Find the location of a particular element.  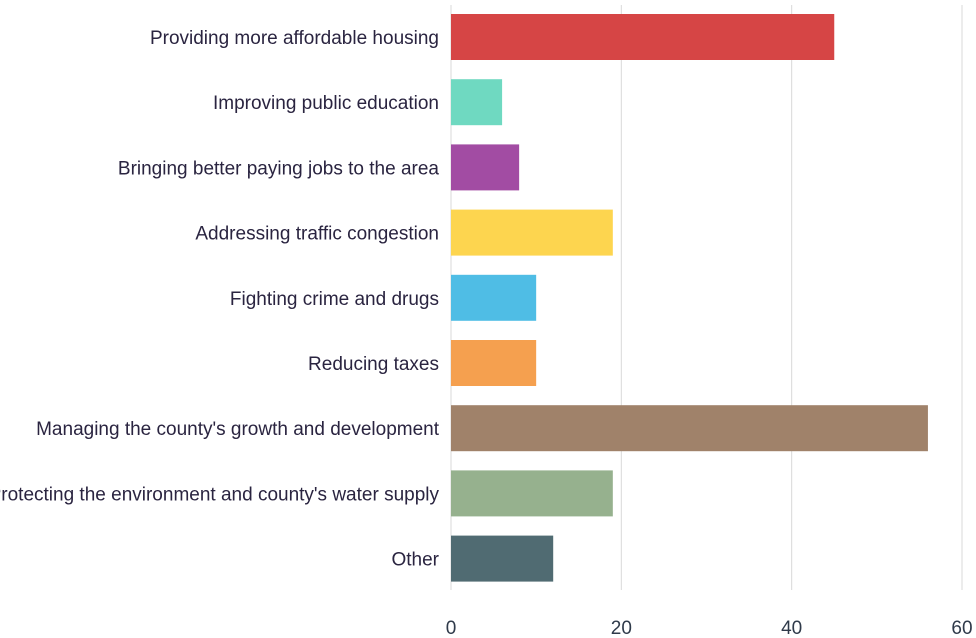

category-label: Fighting crime and drugs is located at coordinates (334, 299).